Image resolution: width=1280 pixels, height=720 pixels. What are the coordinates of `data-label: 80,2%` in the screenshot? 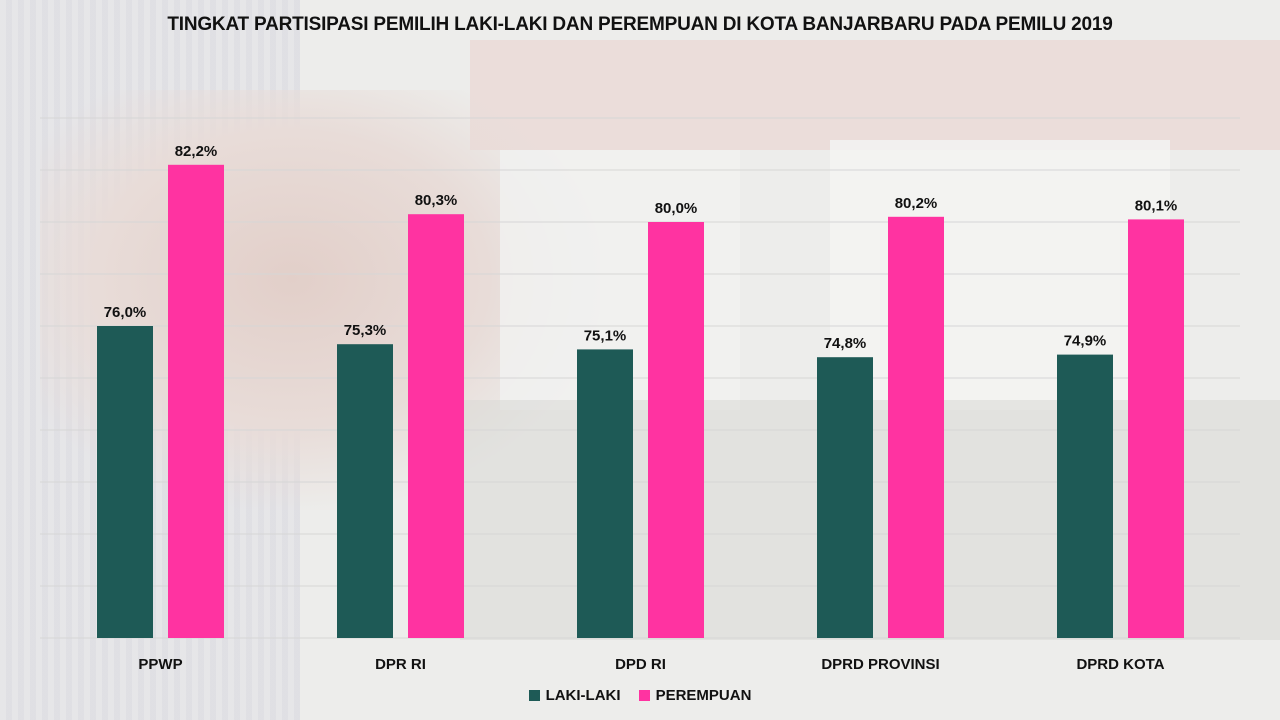 It's located at (916, 203).